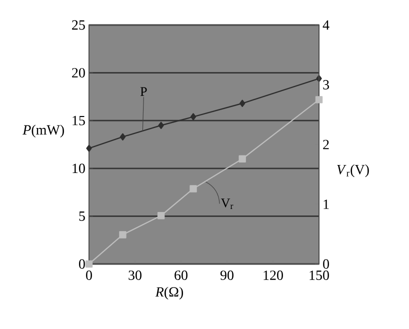 The width and height of the screenshot is (409, 329). I want to click on annotation: P, so click(143, 91).